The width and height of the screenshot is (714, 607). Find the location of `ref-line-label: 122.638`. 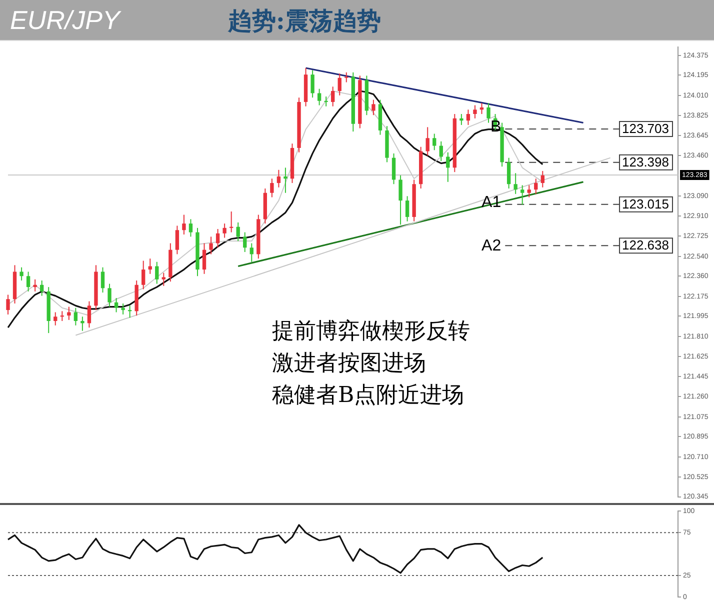

ref-line-label: 122.638 is located at coordinates (646, 245).